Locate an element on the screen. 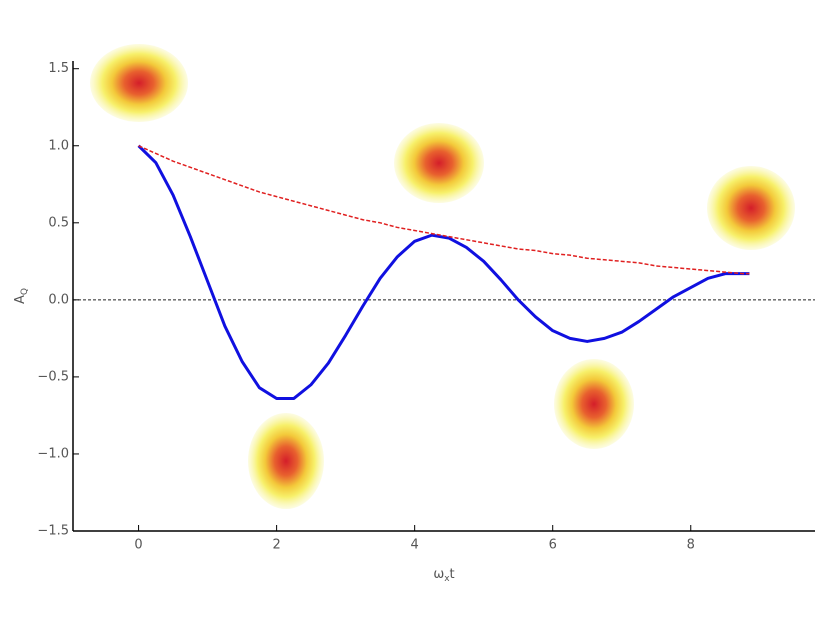 This screenshot has height=623, width=830. y-tick-label: 0.0 is located at coordinates (58, 299).